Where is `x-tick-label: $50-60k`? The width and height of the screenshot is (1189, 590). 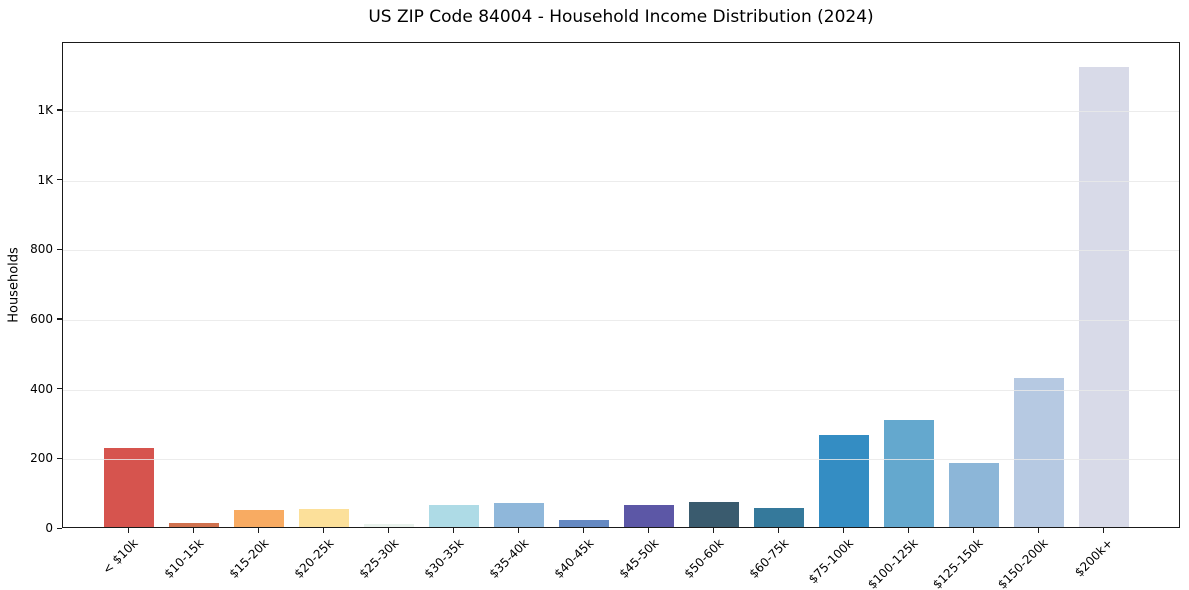 x-tick-label: $50-60k is located at coordinates (703, 558).